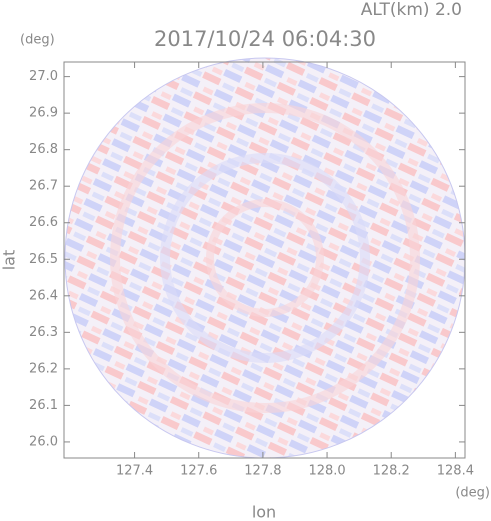 The image size is (491, 521). Describe the element at coordinates (455, 471) in the screenshot. I see `x-tick-label: 128.4` at that location.